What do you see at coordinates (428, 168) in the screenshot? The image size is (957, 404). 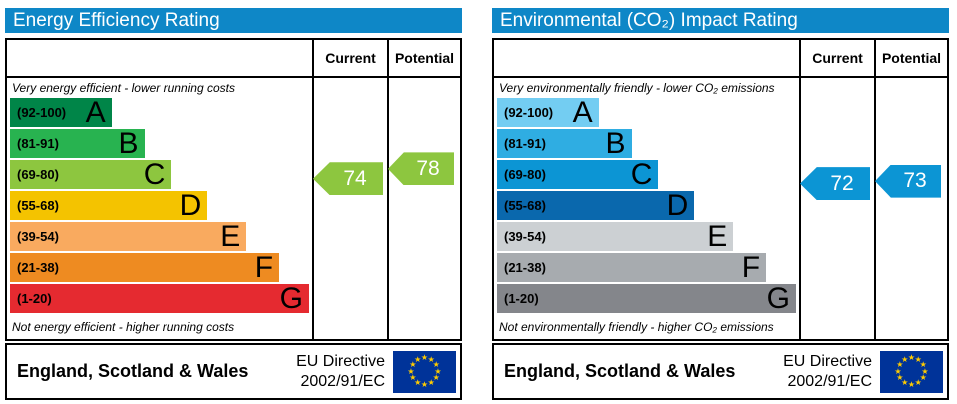 I see `potential-rating-value: 78` at bounding box center [428, 168].